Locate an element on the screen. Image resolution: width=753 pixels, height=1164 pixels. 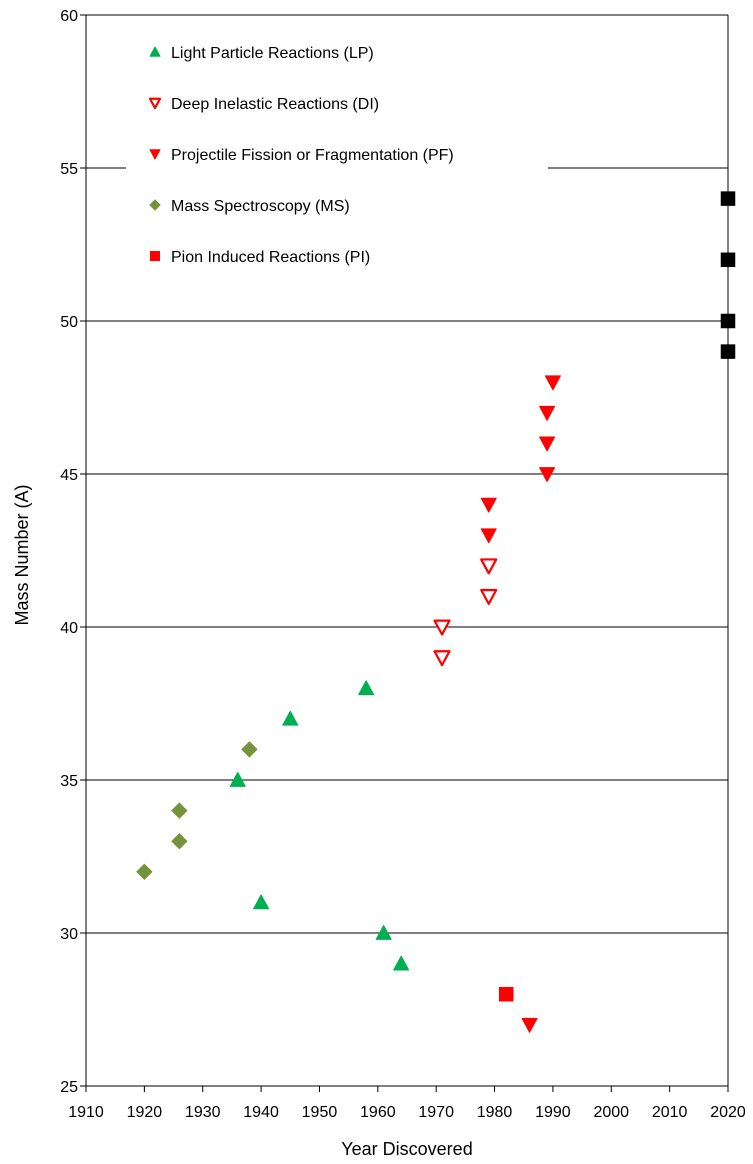
legend-label: Mass Spectroscopy (MS) is located at coordinates (260, 206).